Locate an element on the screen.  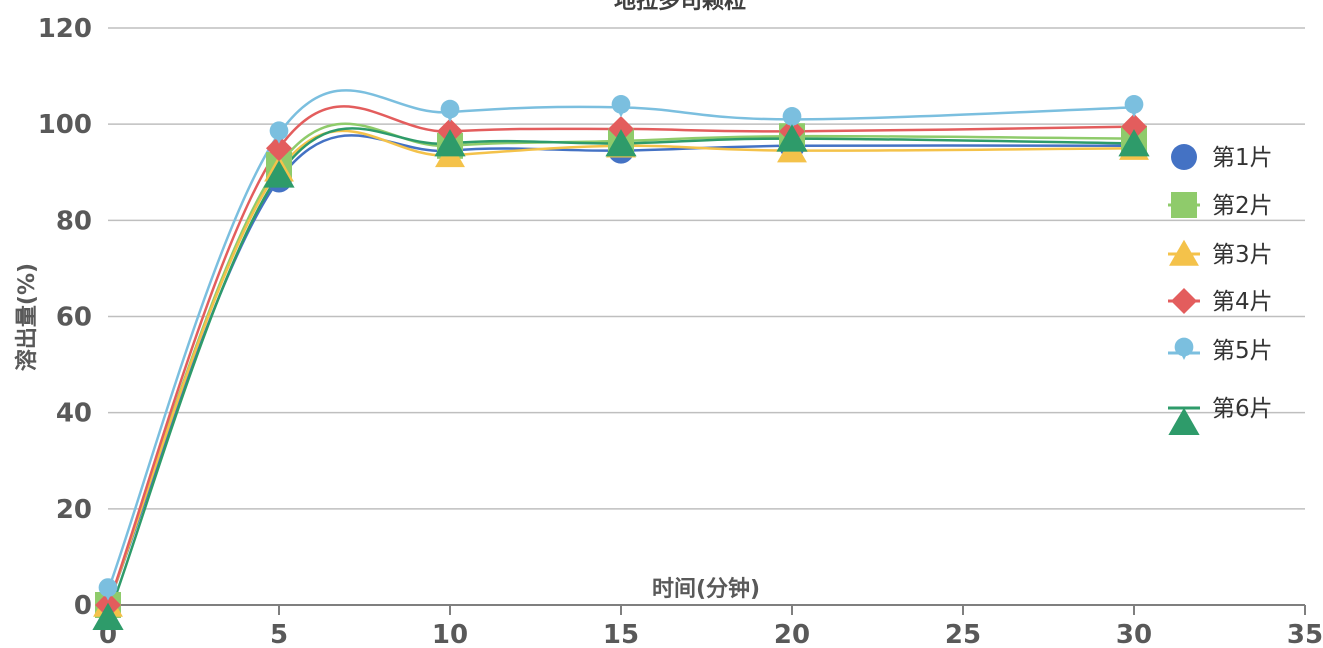
legend-label: 第2片 is located at coordinates (1242, 206).